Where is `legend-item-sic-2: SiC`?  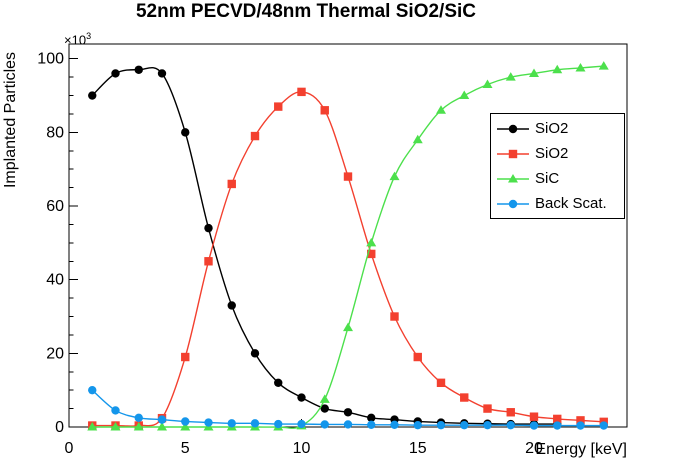
legend-item-sic-2: SiC is located at coordinates (560, 179).